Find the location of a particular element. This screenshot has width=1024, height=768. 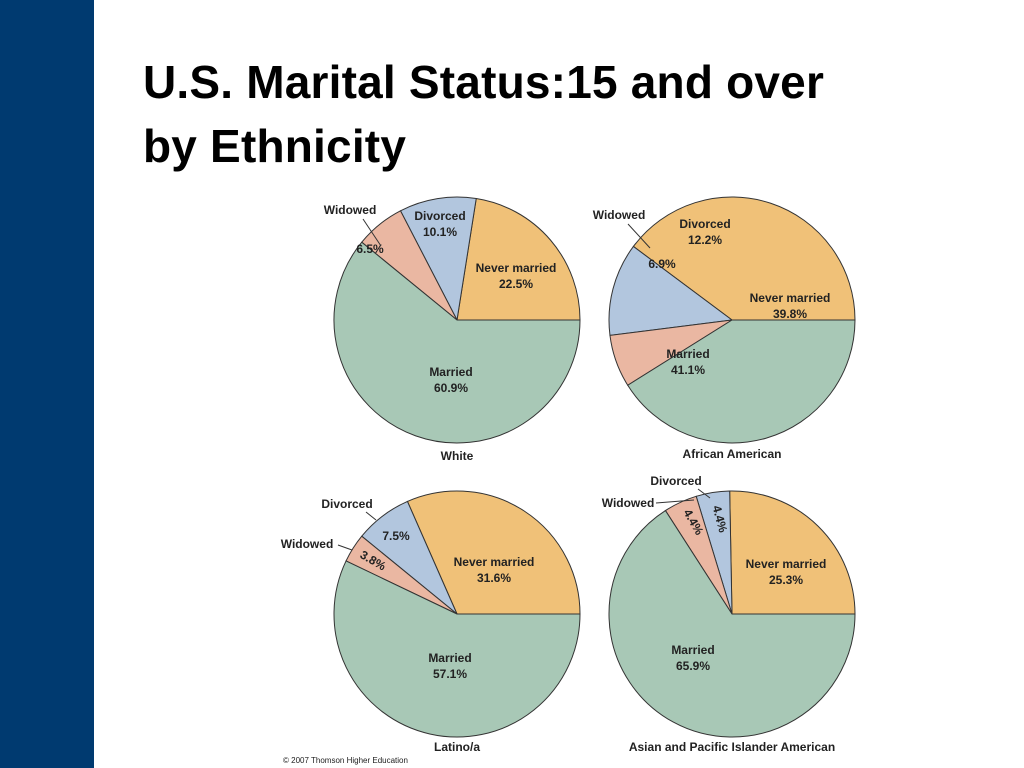

pie-title-african-american: African American is located at coordinates (732, 454).